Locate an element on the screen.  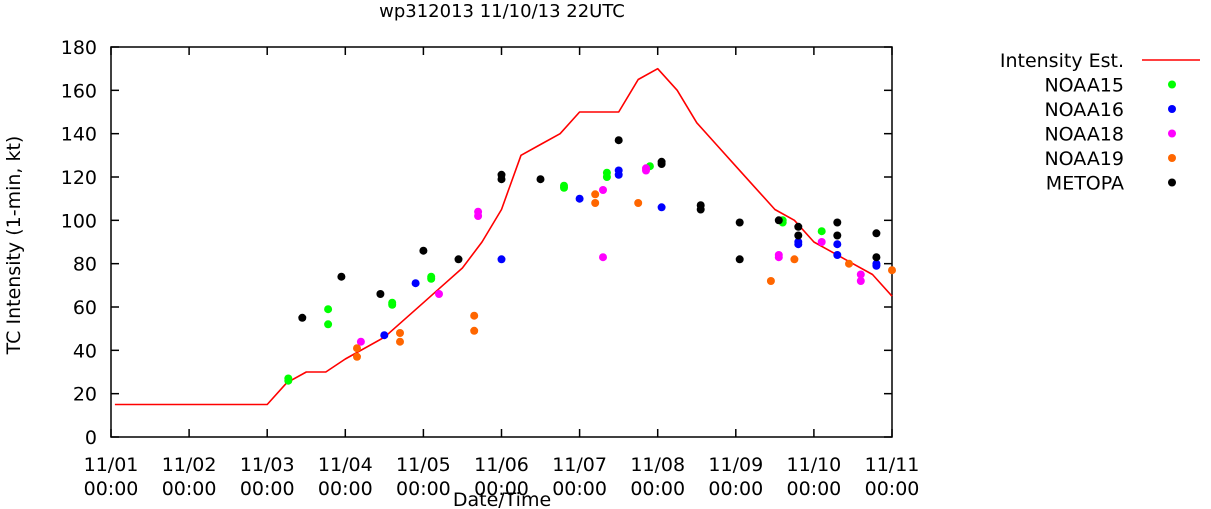
chart-title: wp312013 11/10/13 22UTC is located at coordinates (502, 11).